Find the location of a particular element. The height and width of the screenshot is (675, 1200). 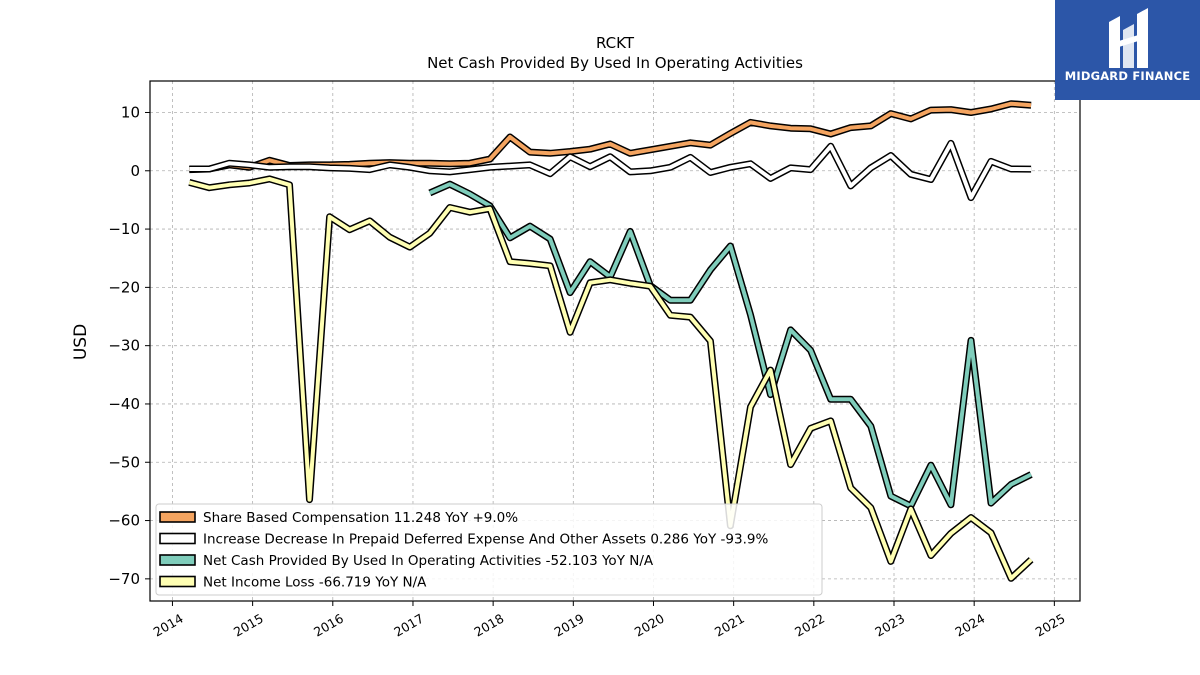

x-tick-label: 2016 is located at coordinates (328, 625).